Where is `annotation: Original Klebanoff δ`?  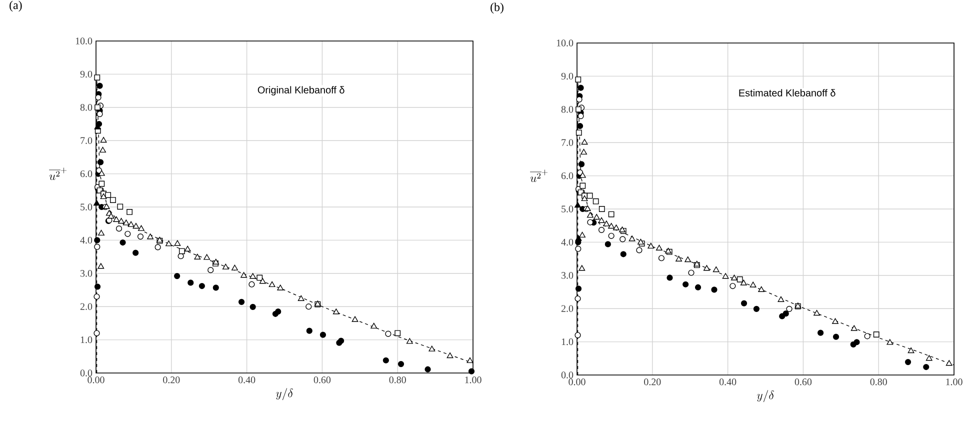
annotation: Original Klebanoff δ is located at coordinates (301, 91).